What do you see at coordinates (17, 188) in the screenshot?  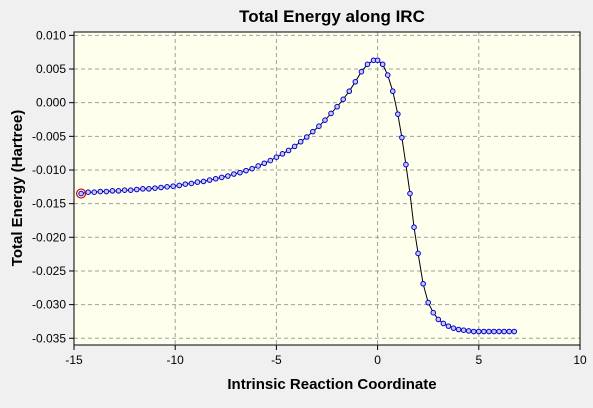 I see `y-axis-label: Total Energy (Hartree)` at bounding box center [17, 188].